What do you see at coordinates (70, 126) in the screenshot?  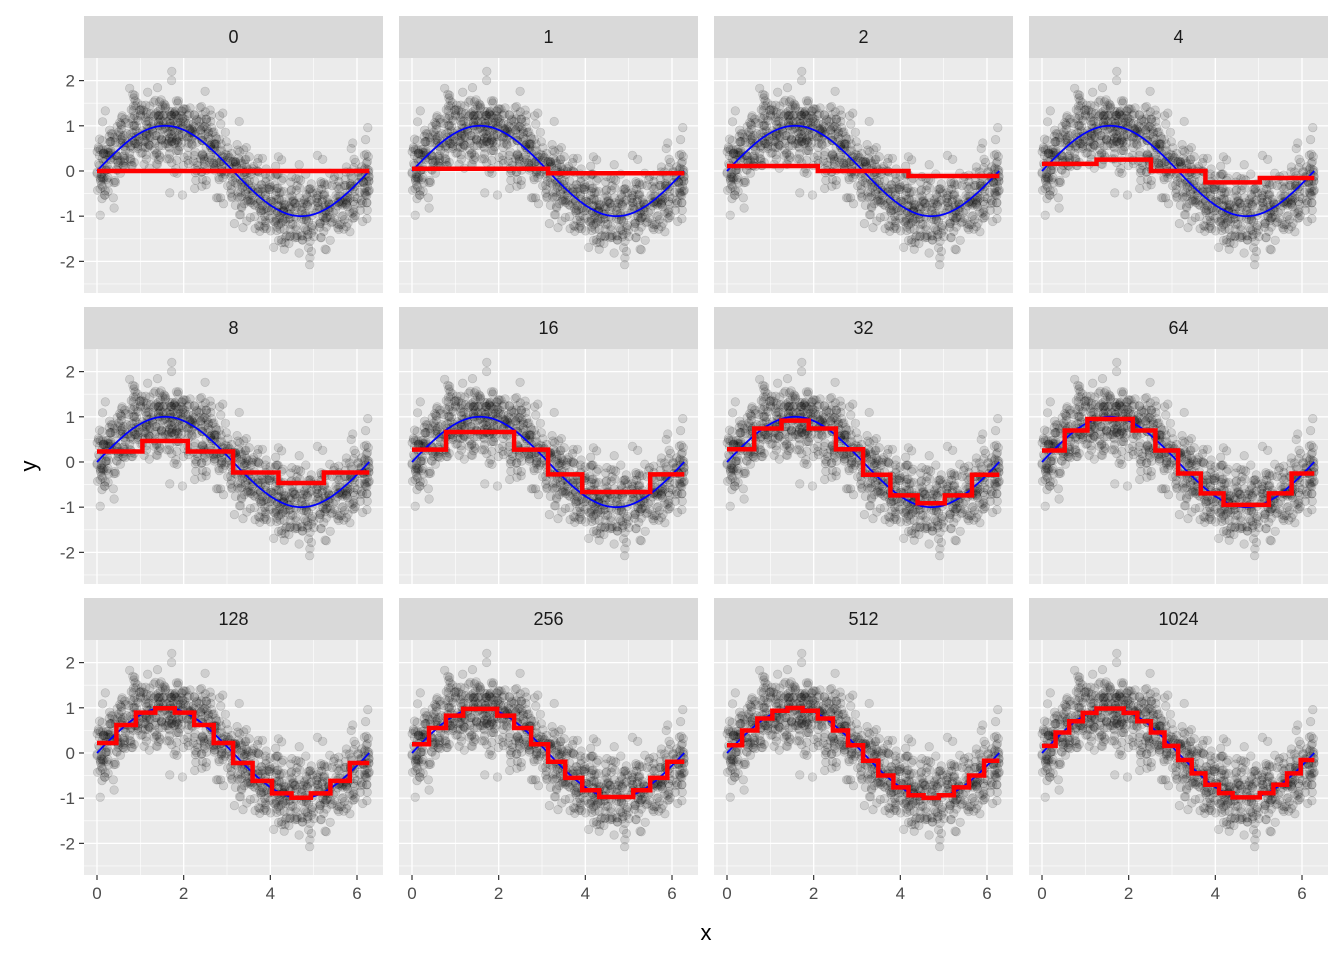 I see `y-tick-label: 1` at bounding box center [70, 126].